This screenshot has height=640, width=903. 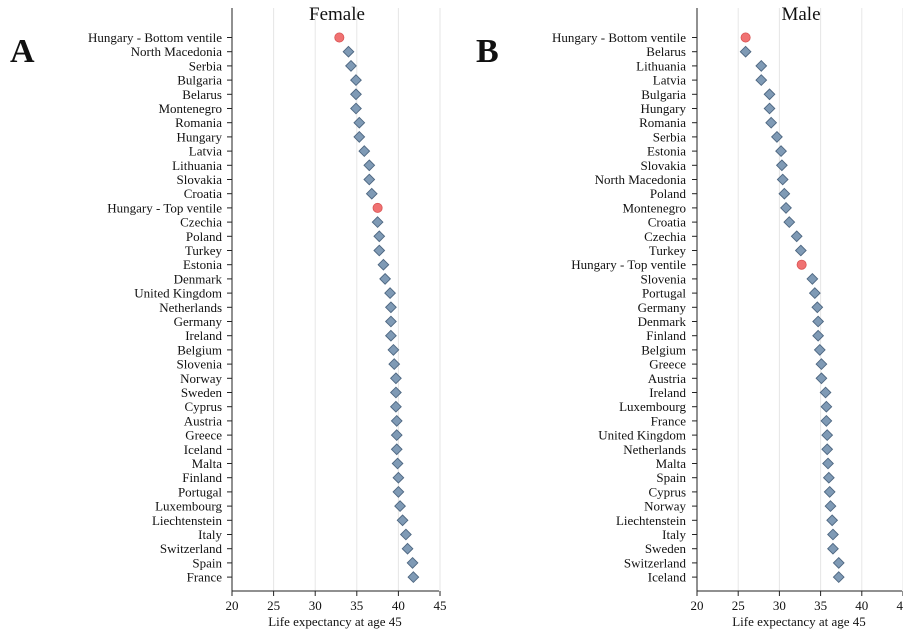 I want to click on category-label: Malta, so click(x=671, y=463).